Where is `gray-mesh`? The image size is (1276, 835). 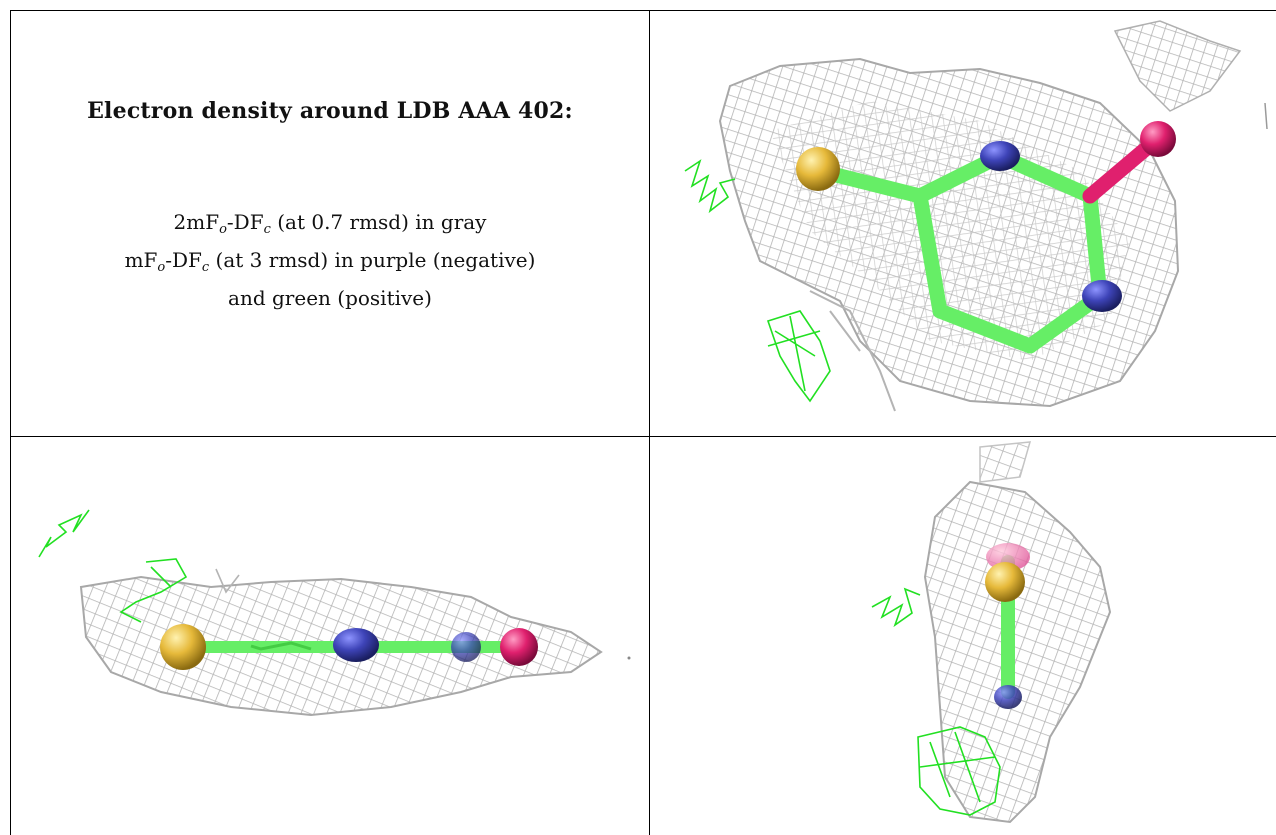 gray-mesh is located at coordinates (1017, 632).